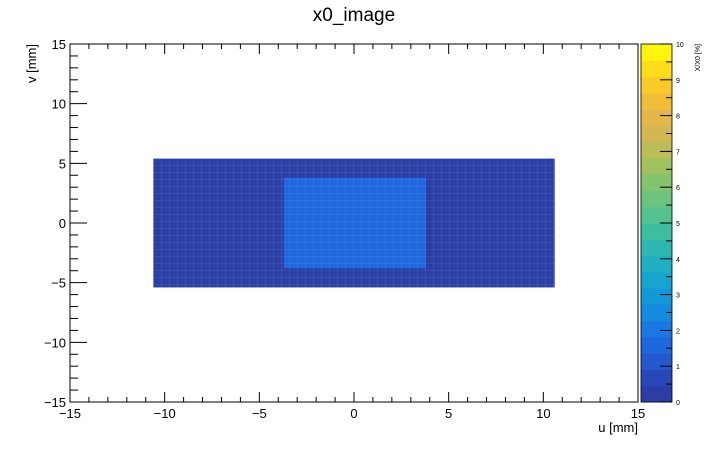 Image resolution: width=709 pixels, height=453 pixels. I want to click on x-tick-label: −5, so click(259, 413).